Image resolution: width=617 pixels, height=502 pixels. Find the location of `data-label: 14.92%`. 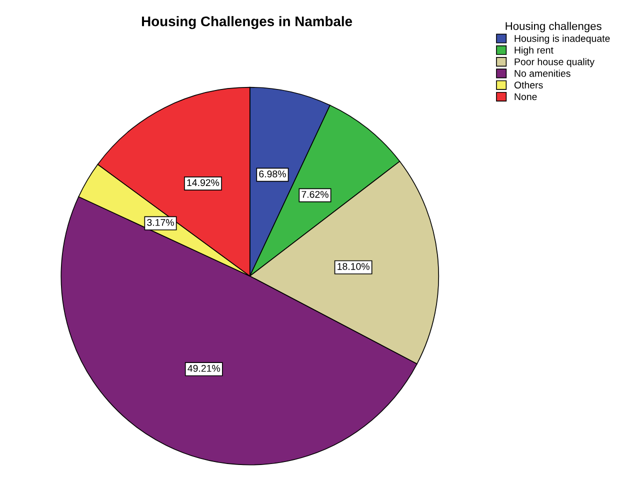

data-label: 14.92% is located at coordinates (203, 182).